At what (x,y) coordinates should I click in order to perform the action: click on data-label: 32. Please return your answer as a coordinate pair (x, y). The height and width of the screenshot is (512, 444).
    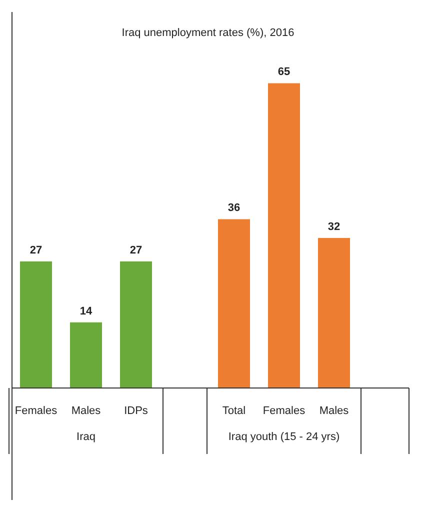
    Looking at the image, I should click on (334, 226).